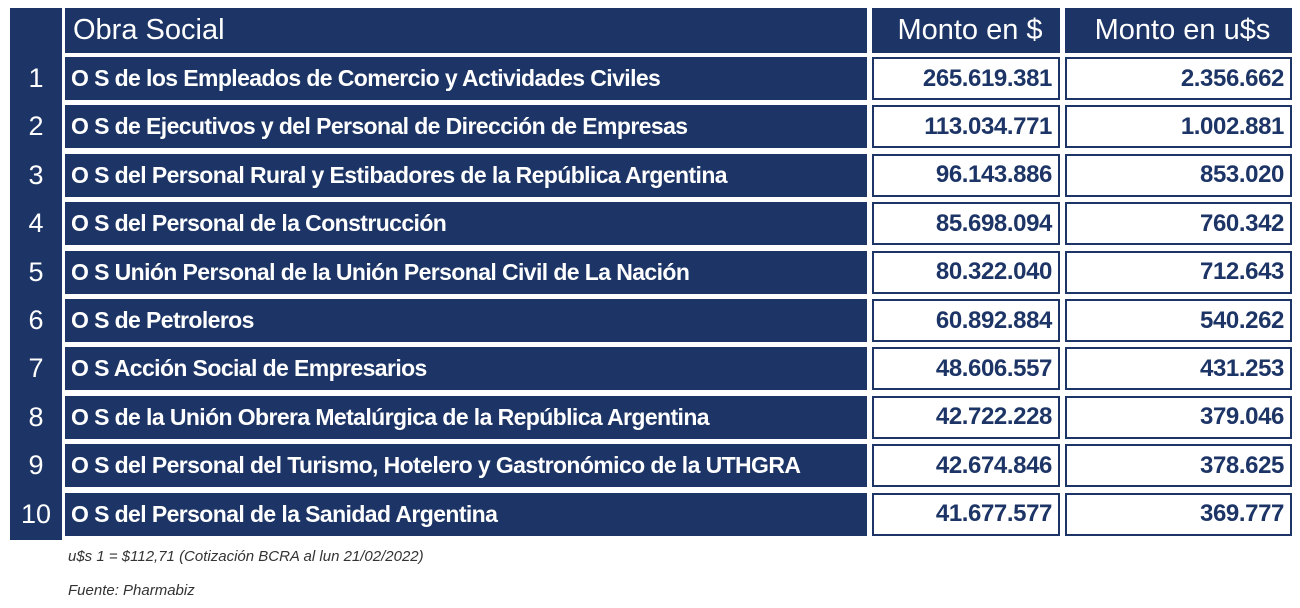  Describe the element at coordinates (1178, 30) in the screenshot. I see `header-cell: Monto en u$s` at that location.